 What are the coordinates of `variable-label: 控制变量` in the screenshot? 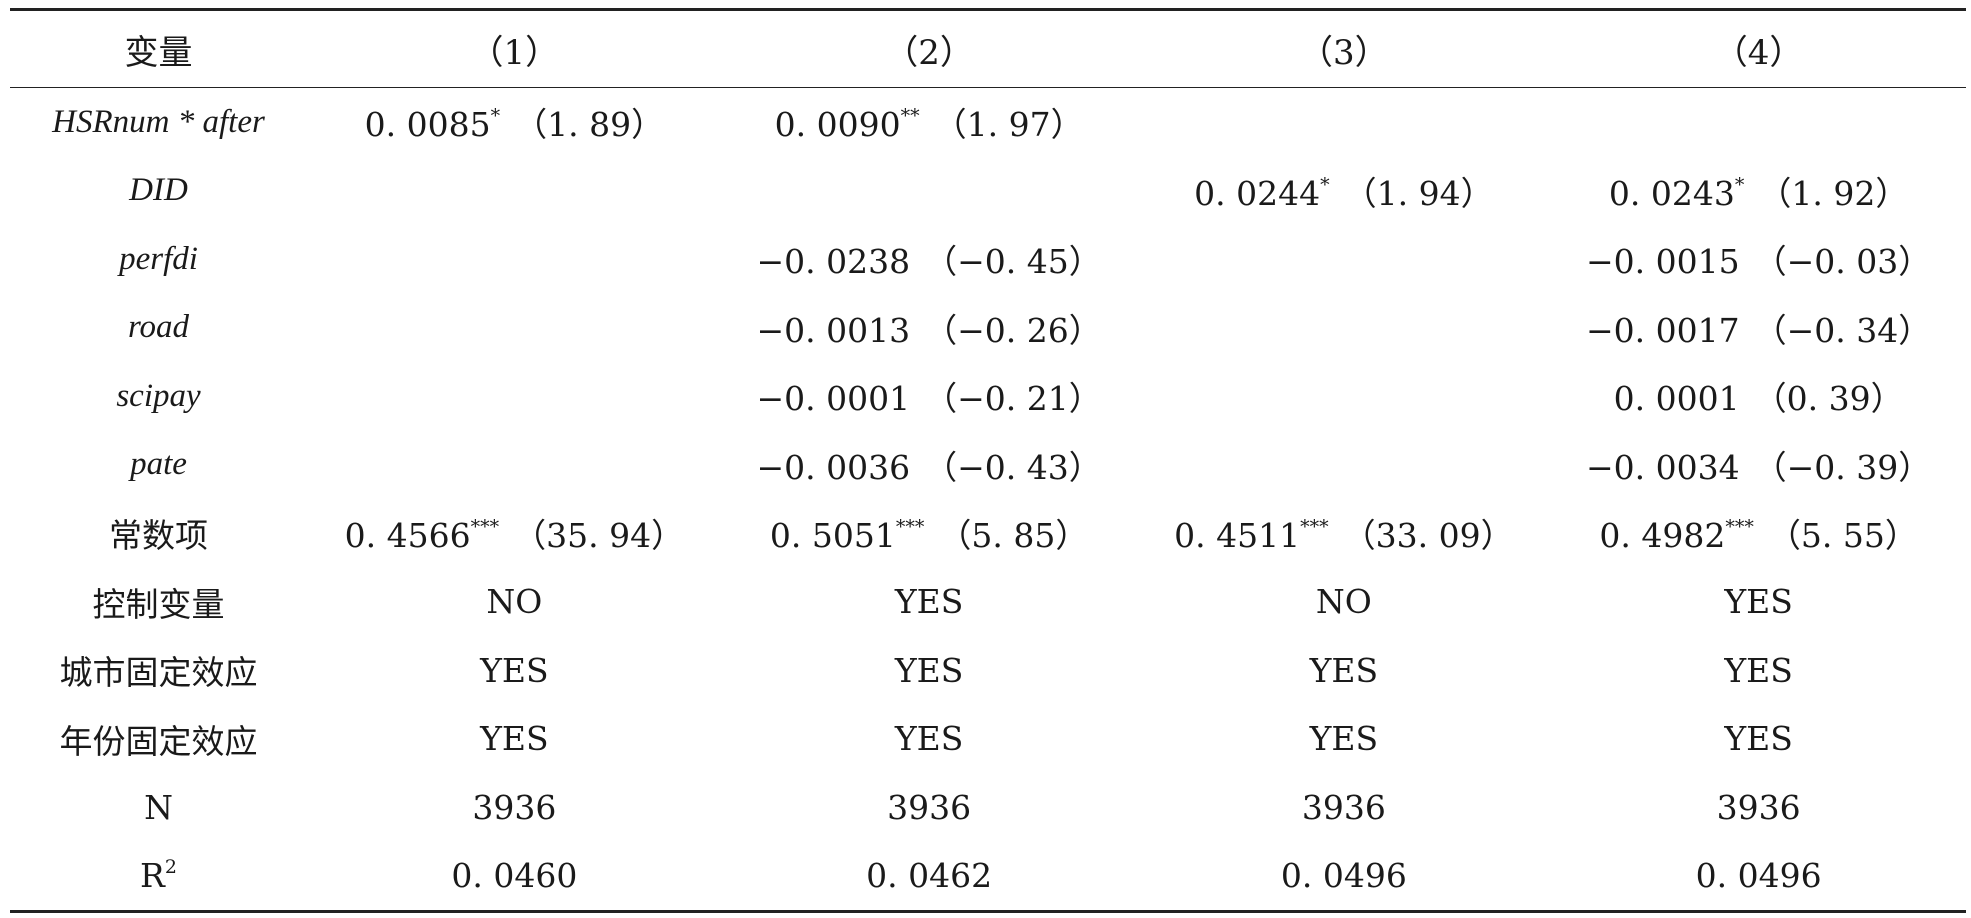 It's located at (158, 604).